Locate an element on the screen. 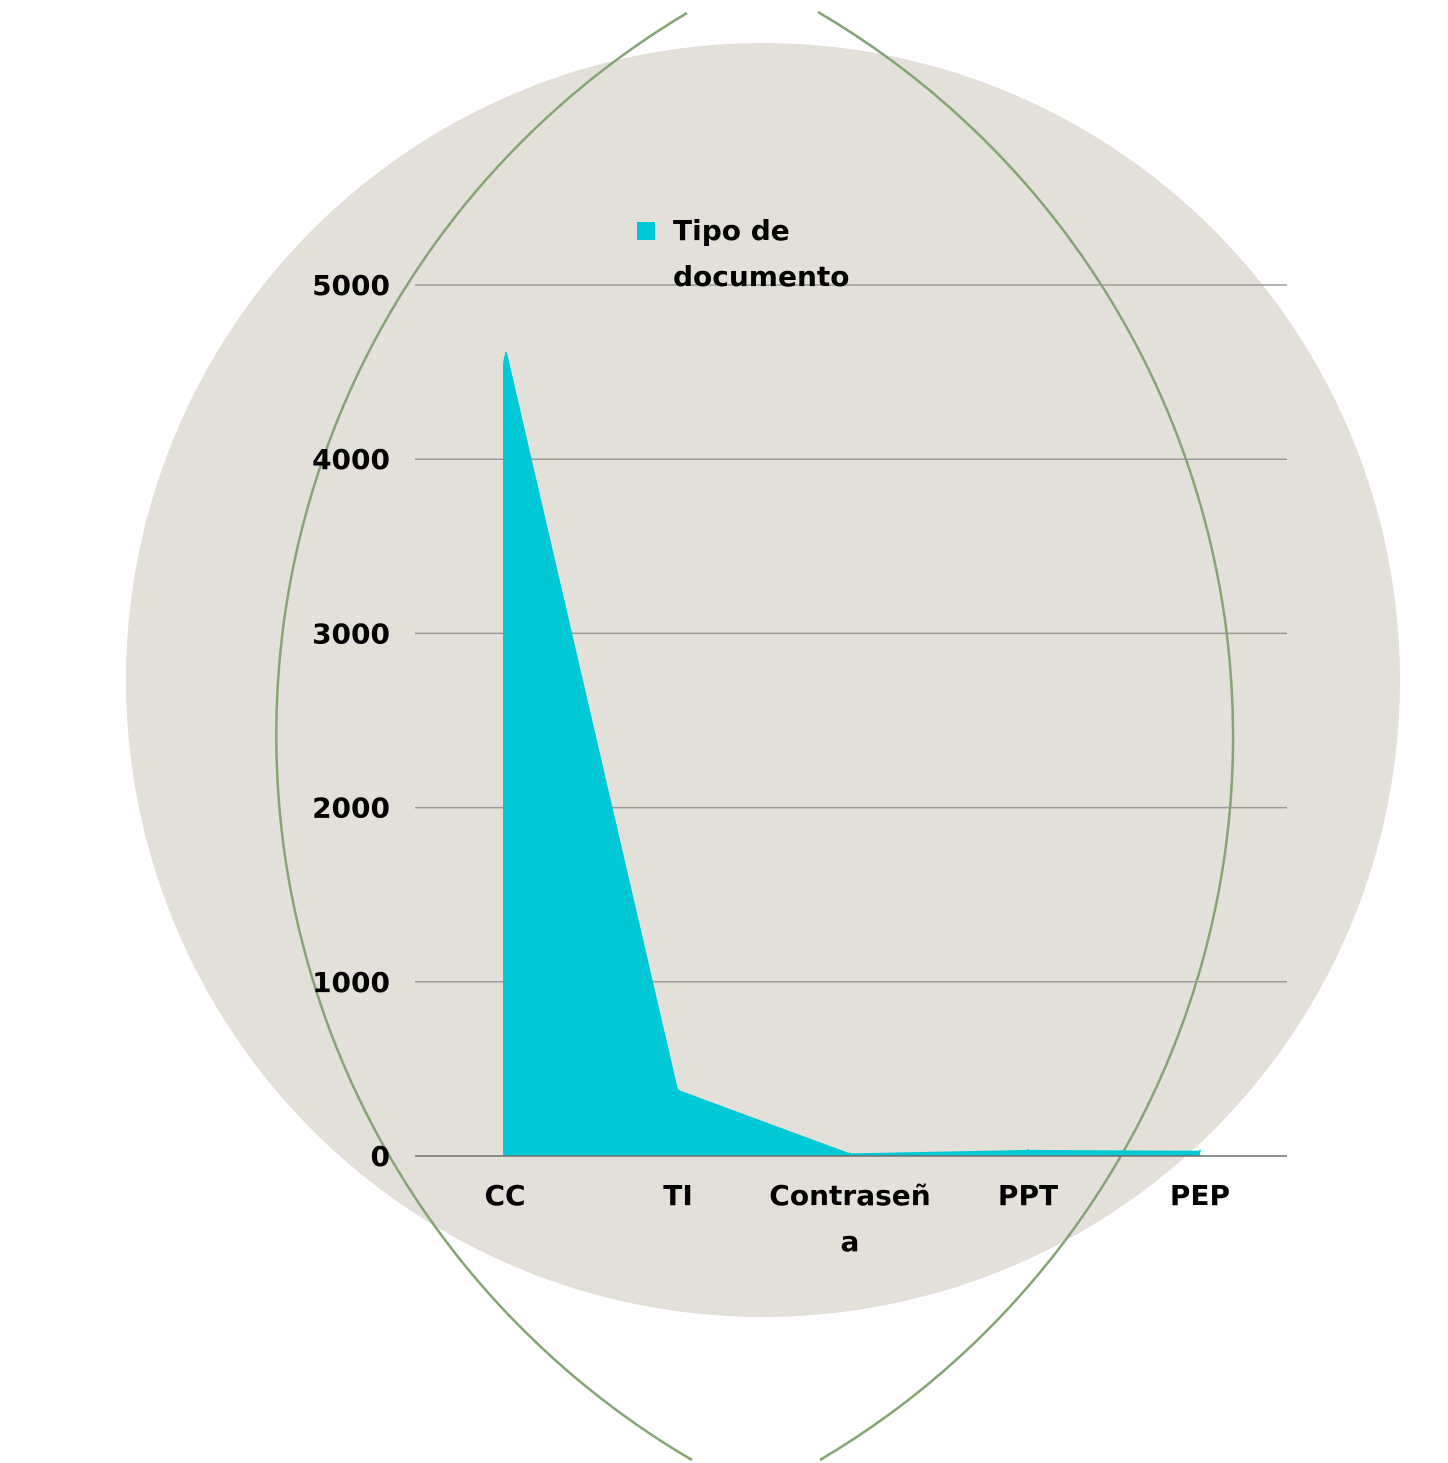 The width and height of the screenshot is (1448, 1463). y-tick-label-5000: 5000 is located at coordinates (351, 285).